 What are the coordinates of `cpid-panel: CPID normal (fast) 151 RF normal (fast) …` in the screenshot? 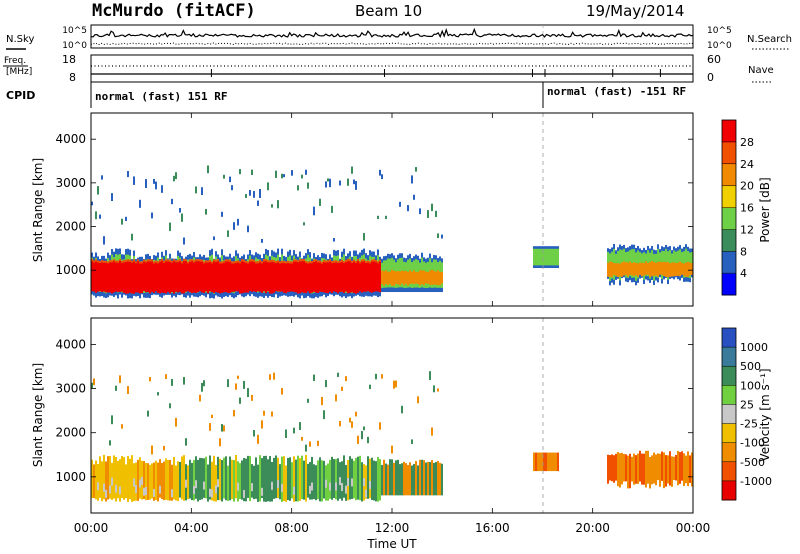 It's located at (346, 95).